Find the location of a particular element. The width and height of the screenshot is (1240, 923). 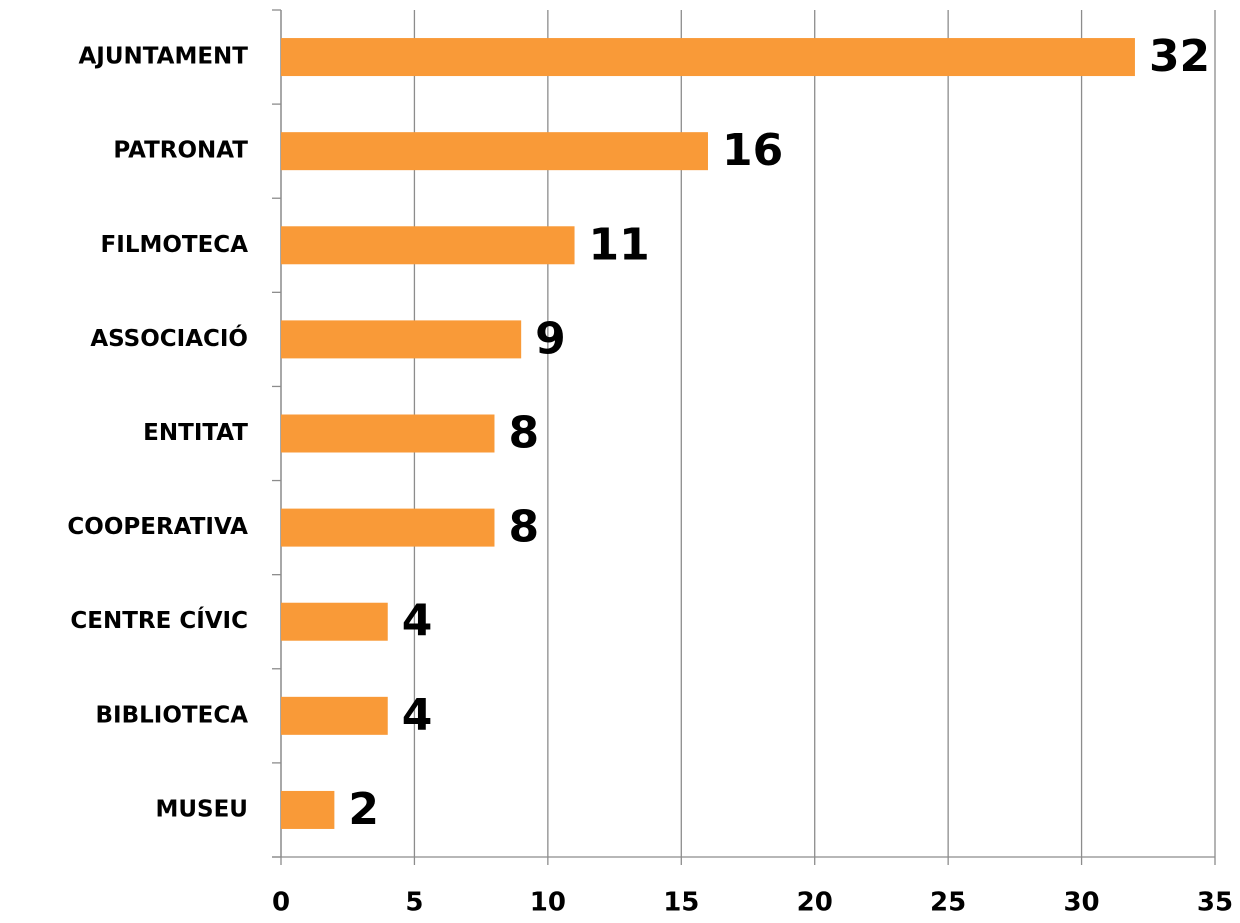

x-tick-label: 20 is located at coordinates (815, 903).